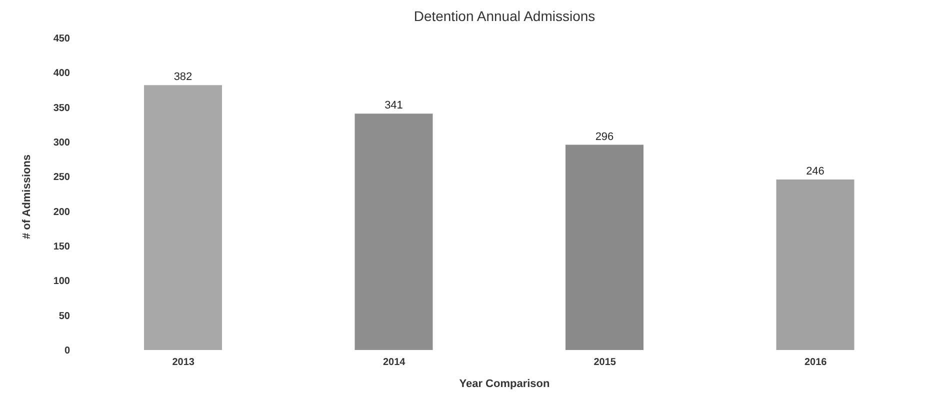 Image resolution: width=929 pixels, height=400 pixels. I want to click on data-label: 296, so click(604, 136).